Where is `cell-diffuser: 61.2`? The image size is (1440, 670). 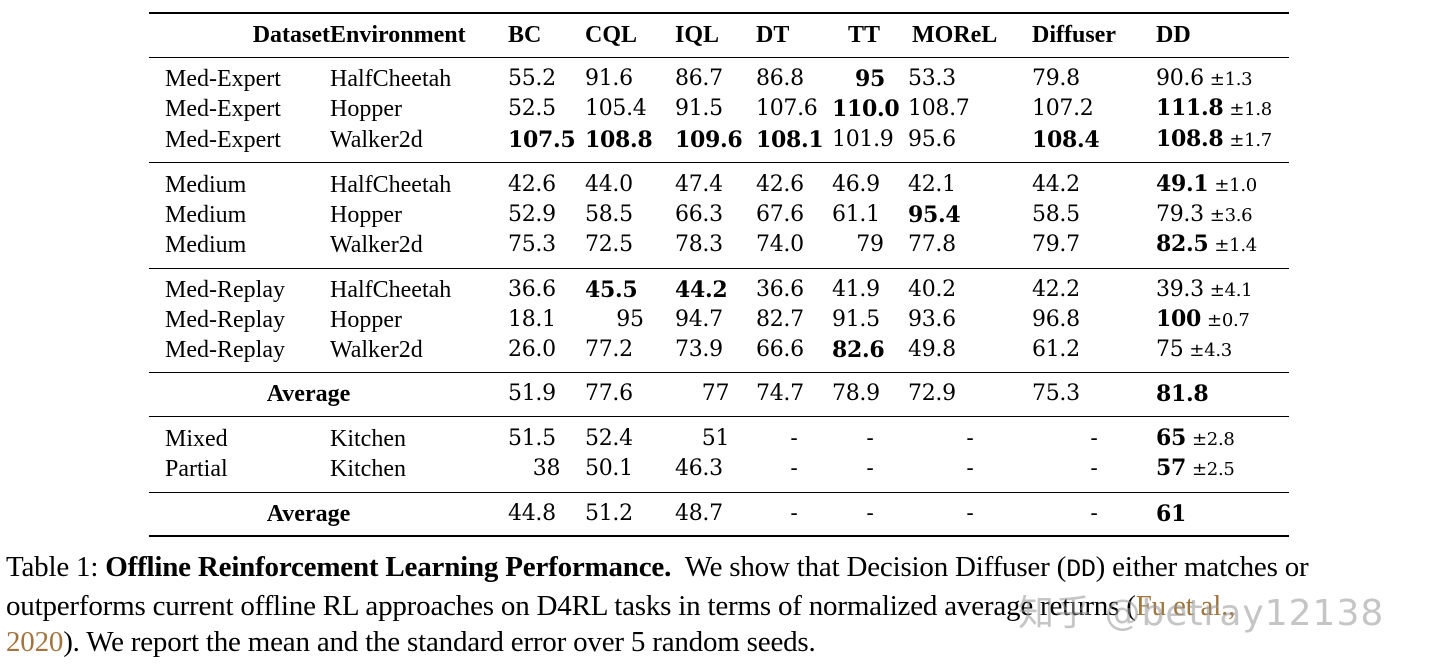
cell-diffuser: 61.2 is located at coordinates (1056, 349).